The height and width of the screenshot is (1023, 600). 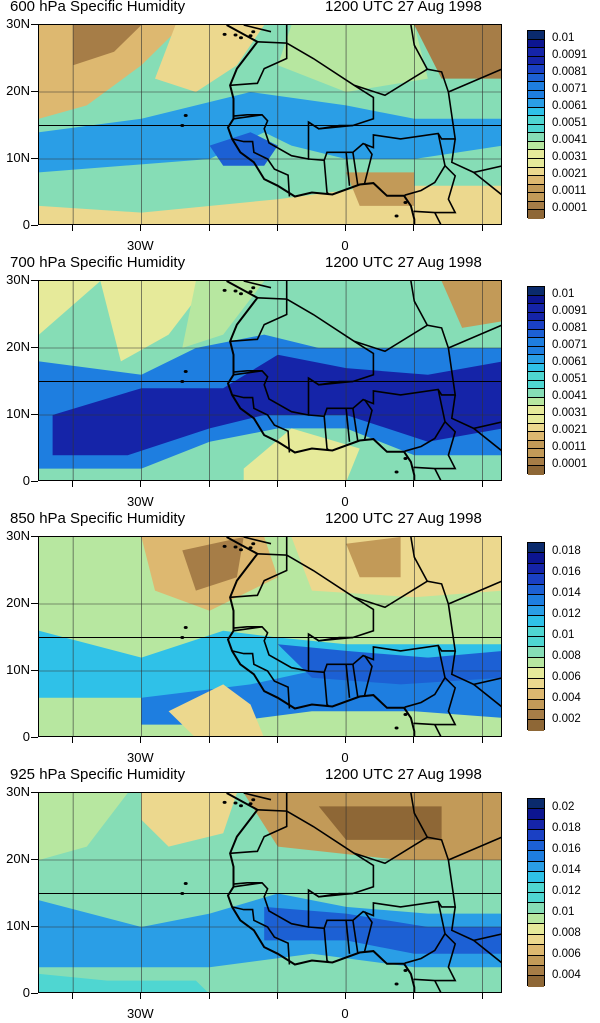 What do you see at coordinates (345, 245) in the screenshot?
I see `lon-label: 0` at bounding box center [345, 245].